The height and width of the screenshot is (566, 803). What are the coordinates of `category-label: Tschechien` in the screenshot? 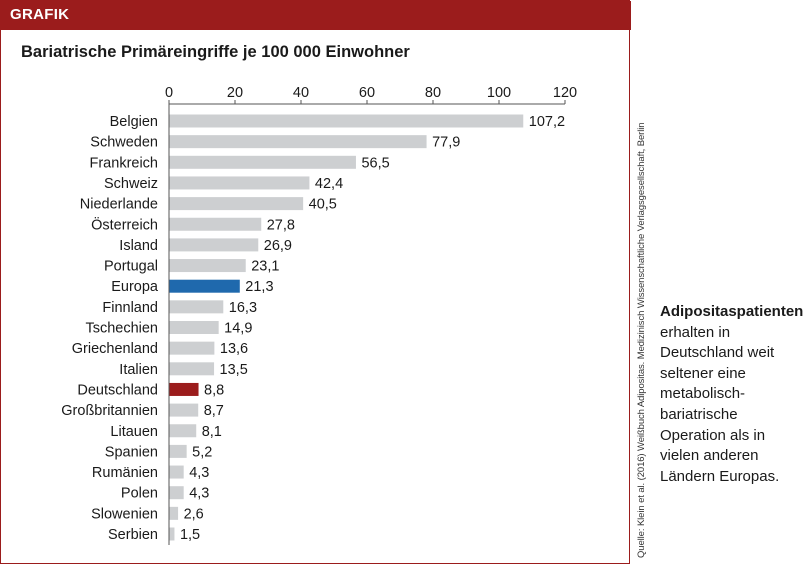 It's located at (121, 329).